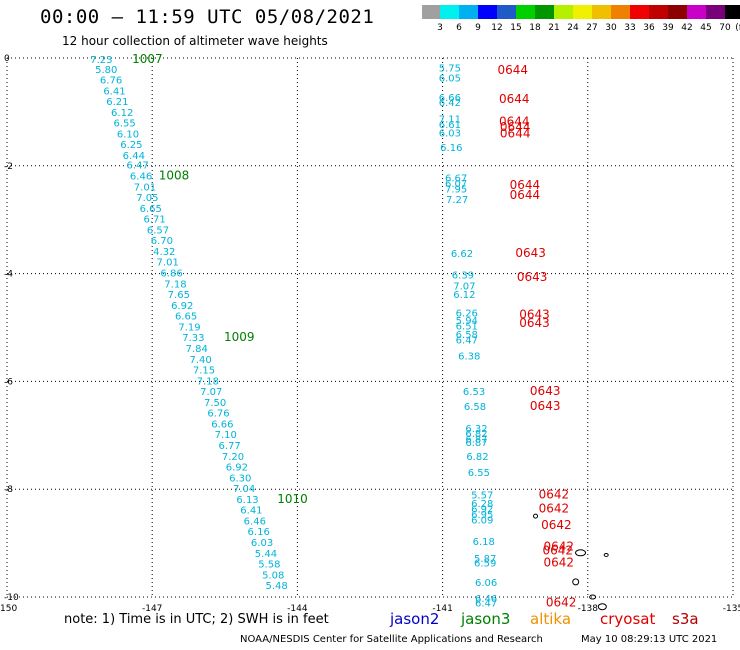  What do you see at coordinates (467, 326) in the screenshot?
I see `wave-height-value: 6.51` at bounding box center [467, 326].